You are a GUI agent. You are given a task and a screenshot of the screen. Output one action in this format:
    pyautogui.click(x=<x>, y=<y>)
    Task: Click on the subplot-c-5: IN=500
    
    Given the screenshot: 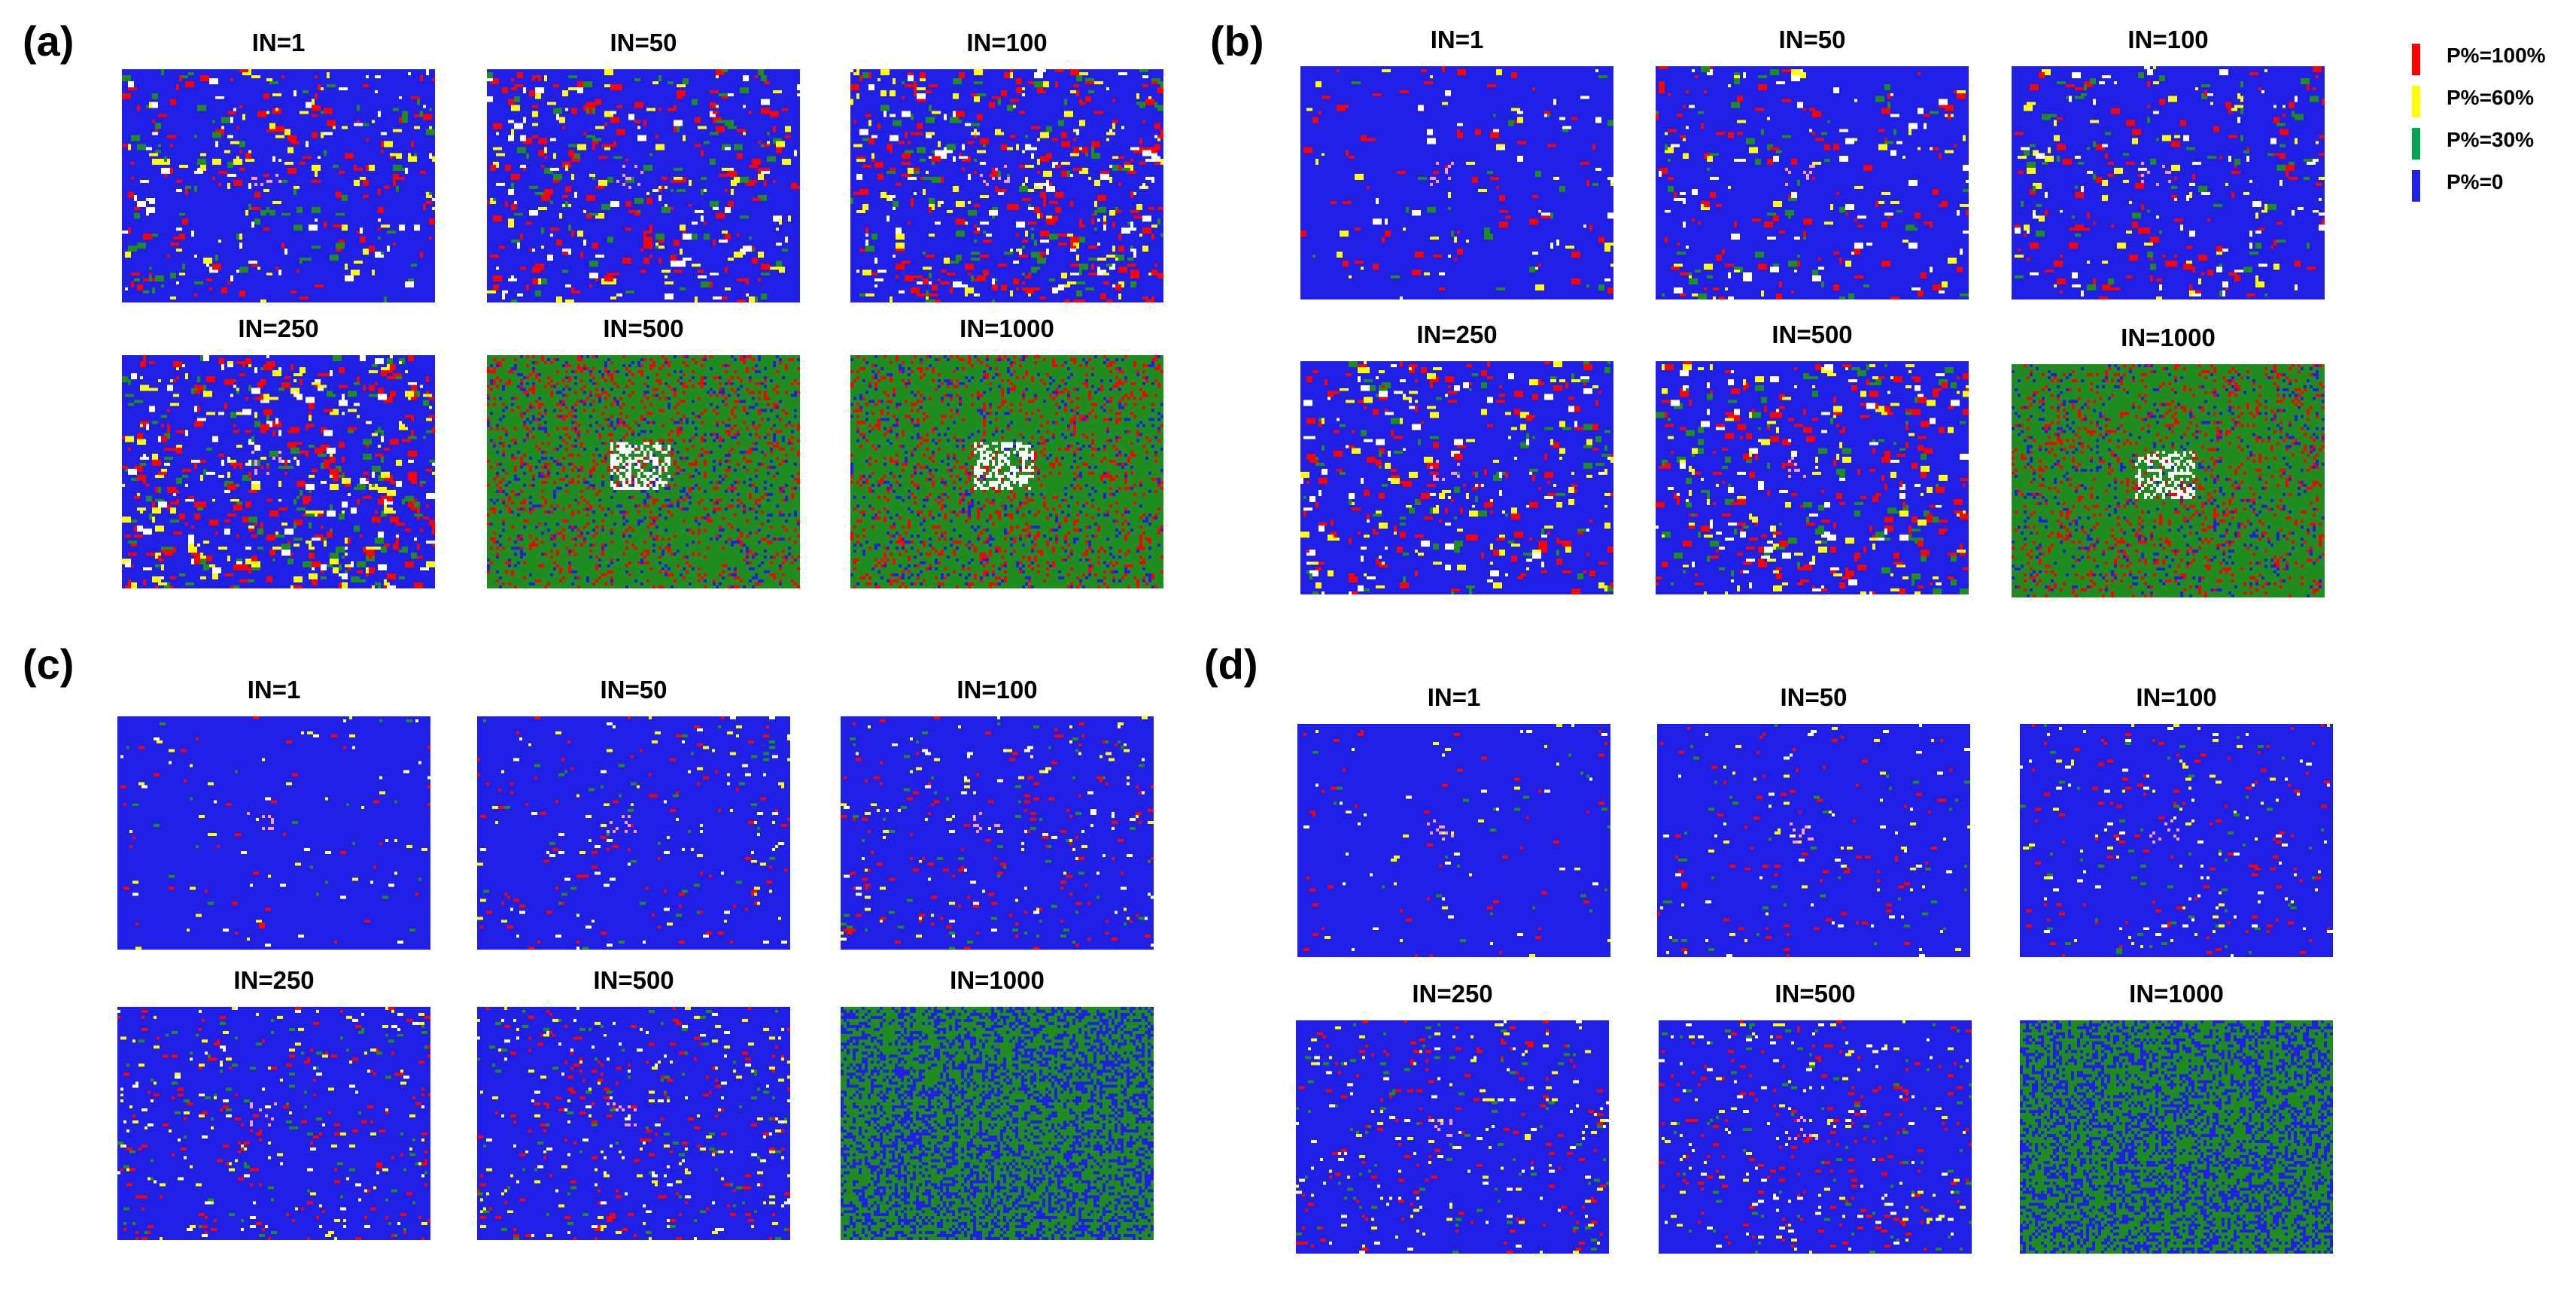 What is the action you would take?
    pyautogui.click(x=633, y=1103)
    